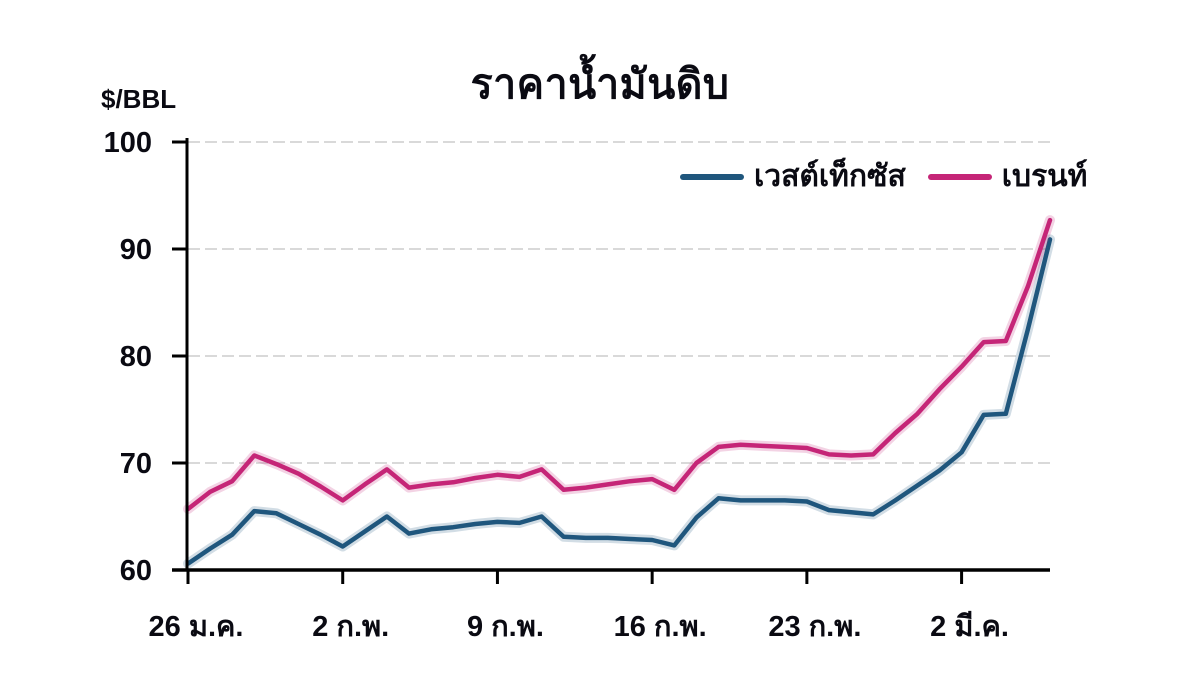 This screenshot has height=689, width=1200. Describe the element at coordinates (600, 84) in the screenshot. I see `chart-title: ราคาน้ำมันดิบ` at that location.